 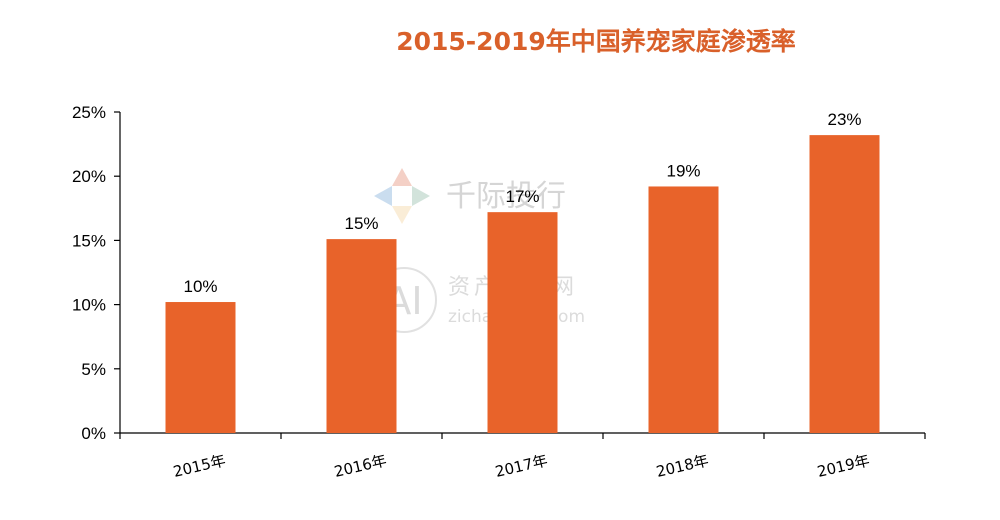 What do you see at coordinates (89, 240) in the screenshot?
I see `y-tick-label: 15%` at bounding box center [89, 240].